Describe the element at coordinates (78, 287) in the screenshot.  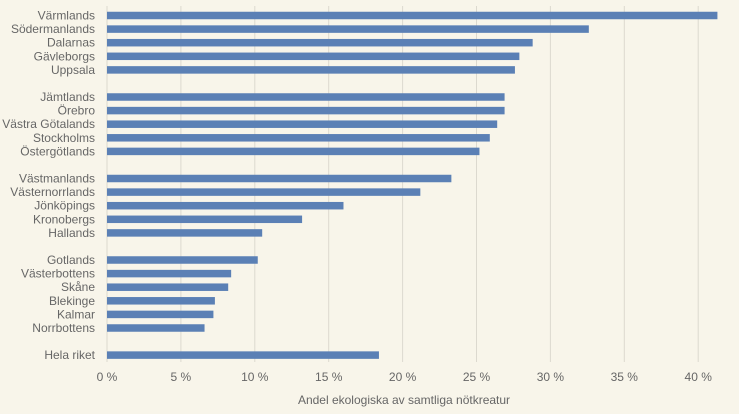
I see `category-label: Skåne` at that location.